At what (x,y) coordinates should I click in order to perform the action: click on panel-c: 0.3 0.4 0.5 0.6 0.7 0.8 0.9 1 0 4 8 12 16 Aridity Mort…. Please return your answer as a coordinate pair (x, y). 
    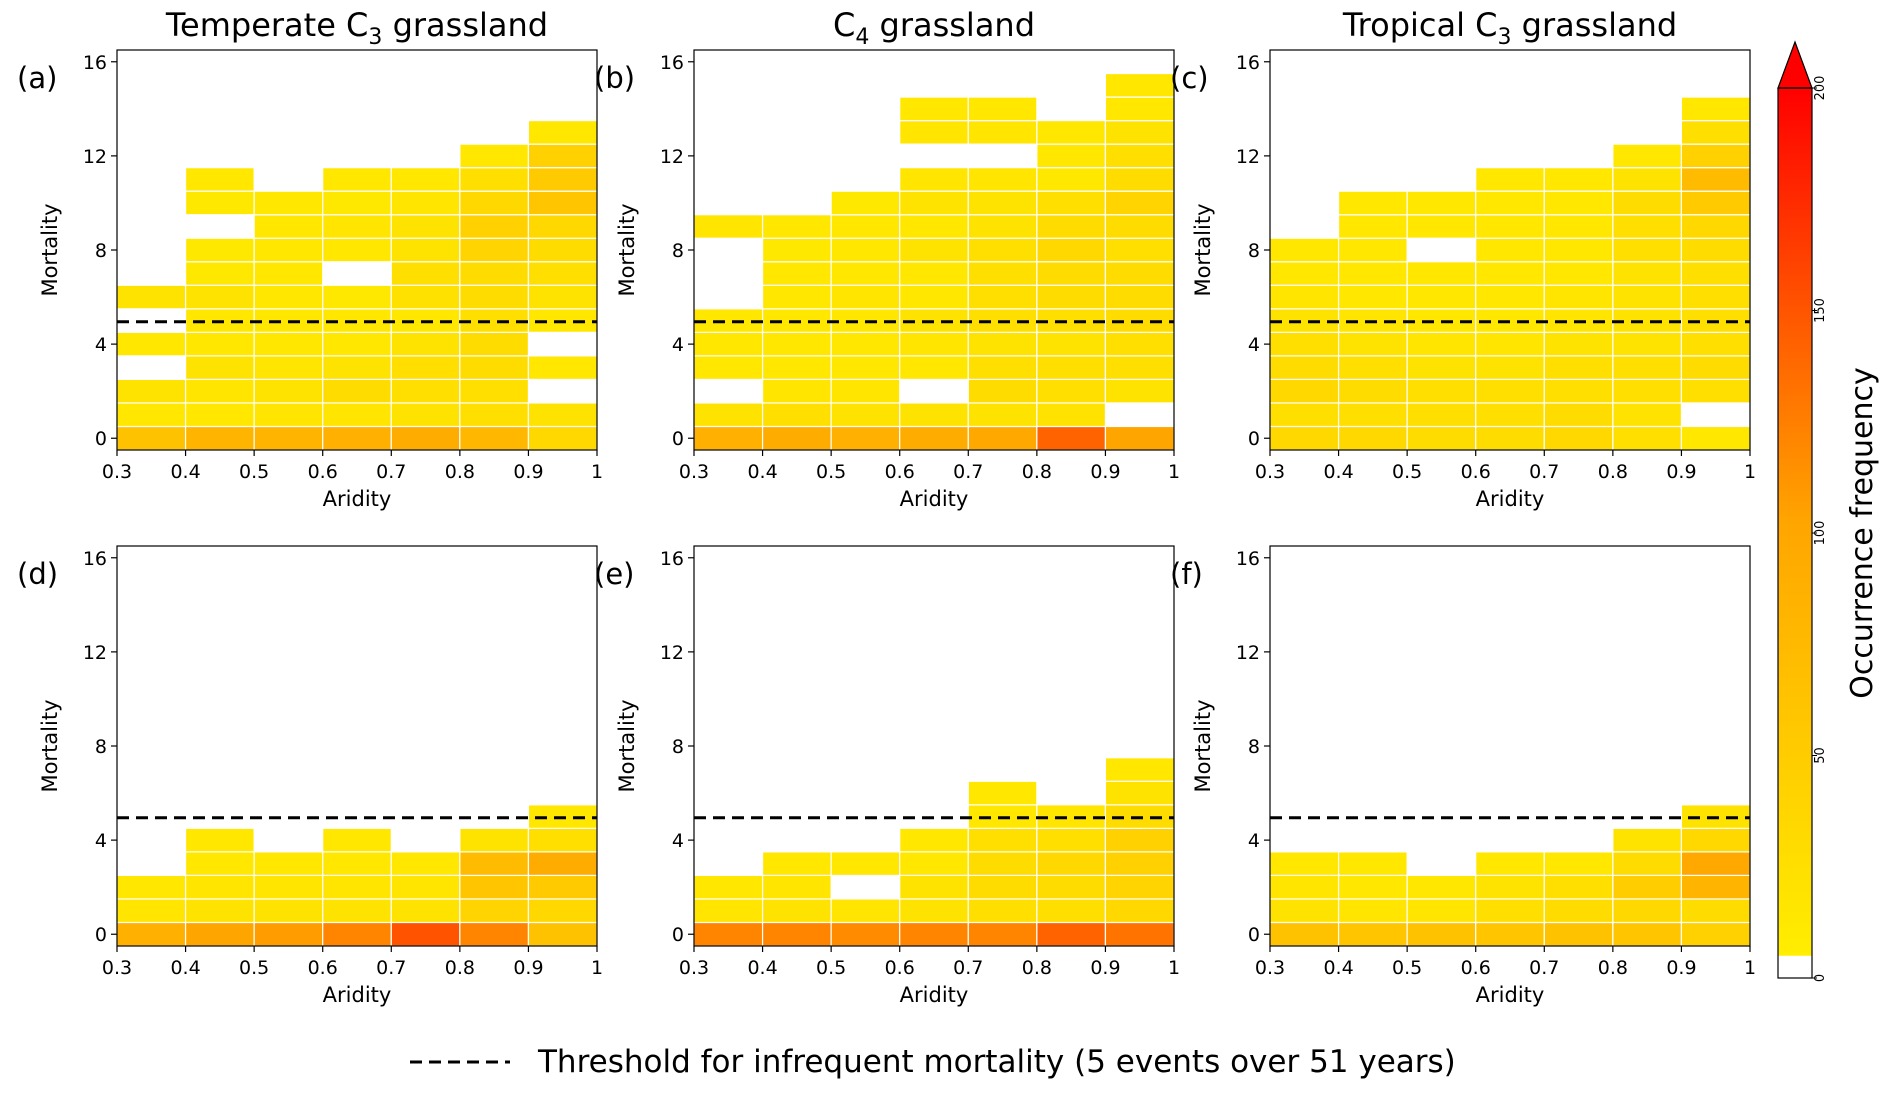
    Looking at the image, I should click on (1463, 258).